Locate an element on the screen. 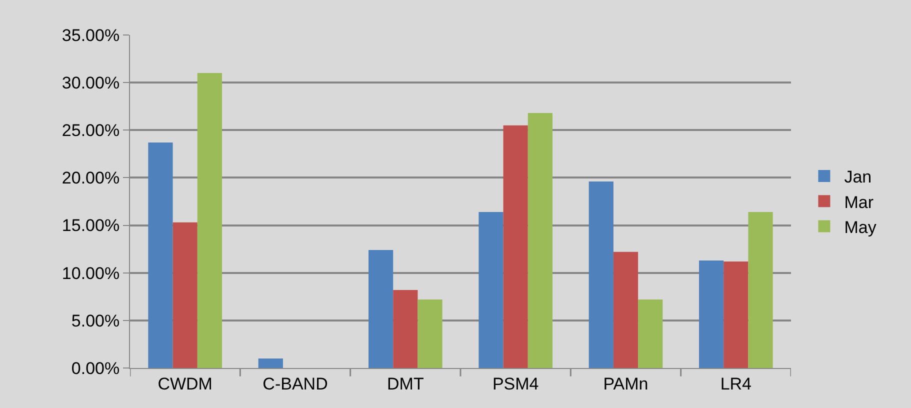 The width and height of the screenshot is (911, 408). y-tick-label: 25.00% is located at coordinates (91, 130).